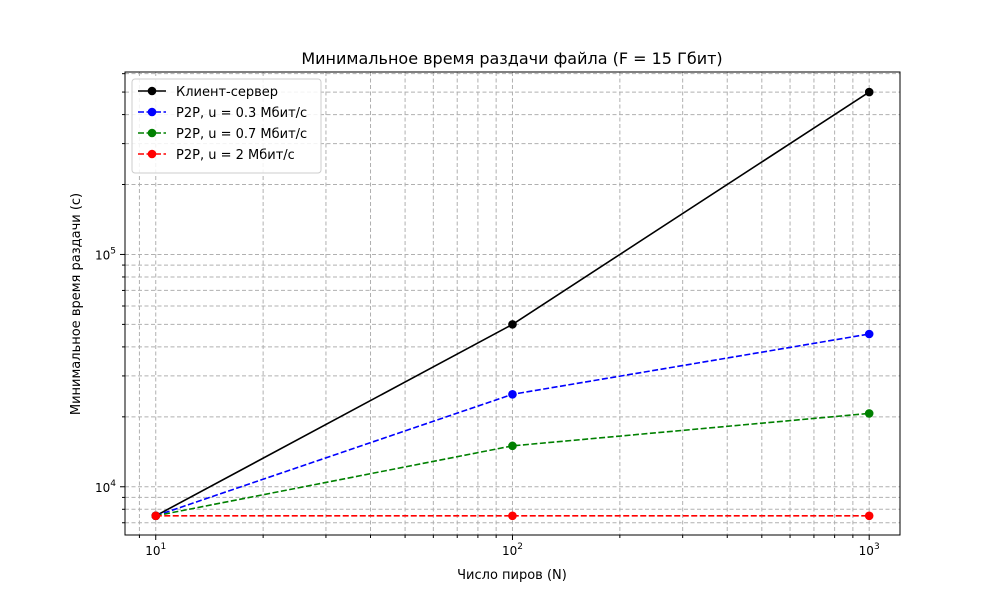 The image size is (1000, 600). What do you see at coordinates (235, 155) in the screenshot?
I see `legend-label: P2P, u = 2 Мбит/с` at bounding box center [235, 155].